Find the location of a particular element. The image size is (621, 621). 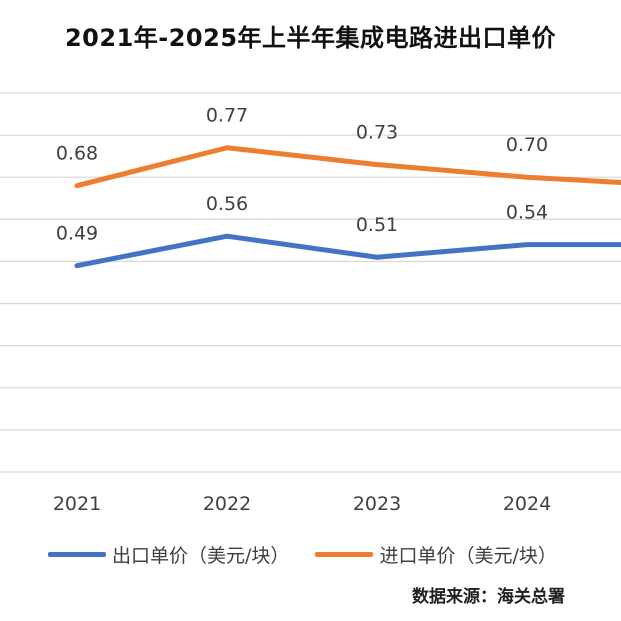

chart-title: 2021年-2025年上半年集成电路进出口单价 is located at coordinates (310, 38).